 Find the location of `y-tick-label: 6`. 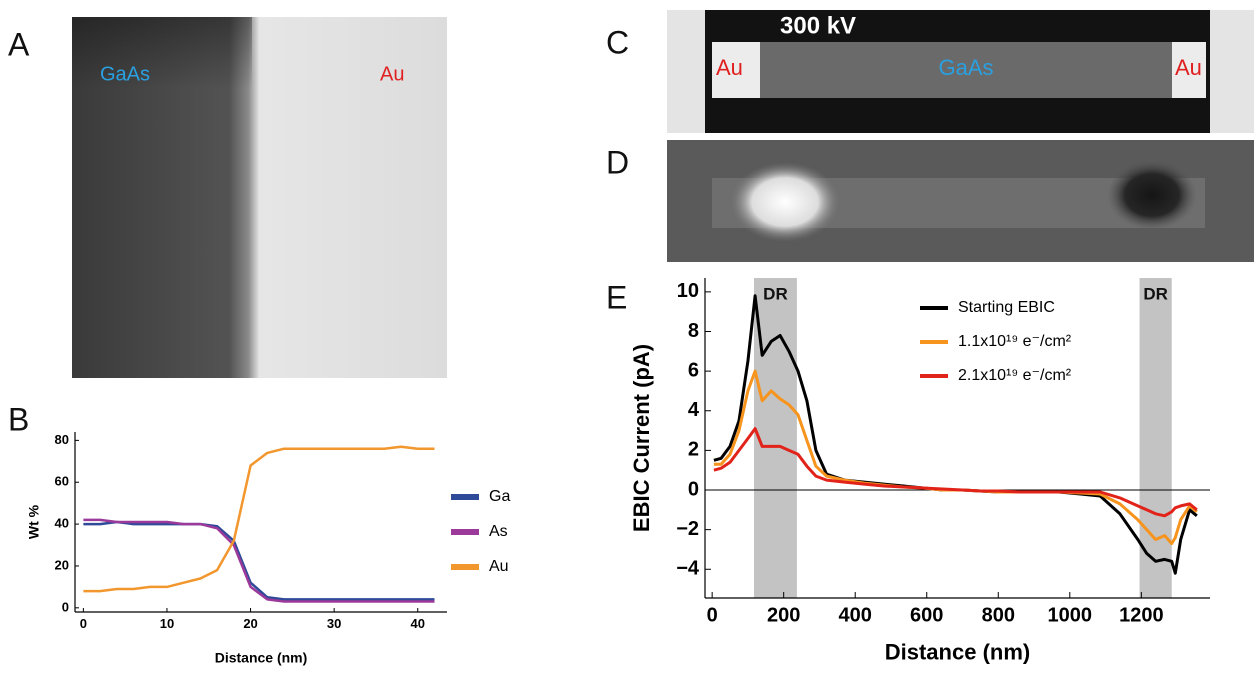

y-tick-label: 6 is located at coordinates (693, 370).